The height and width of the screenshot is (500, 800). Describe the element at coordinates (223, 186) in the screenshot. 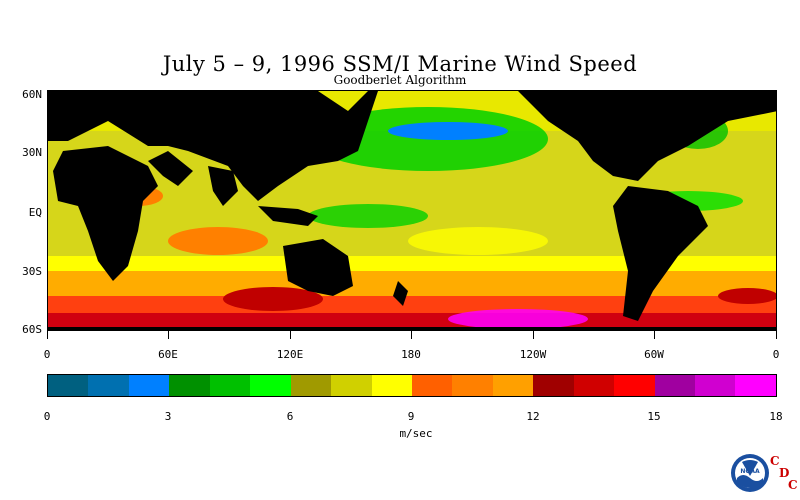

I see `india-landmass` at that location.